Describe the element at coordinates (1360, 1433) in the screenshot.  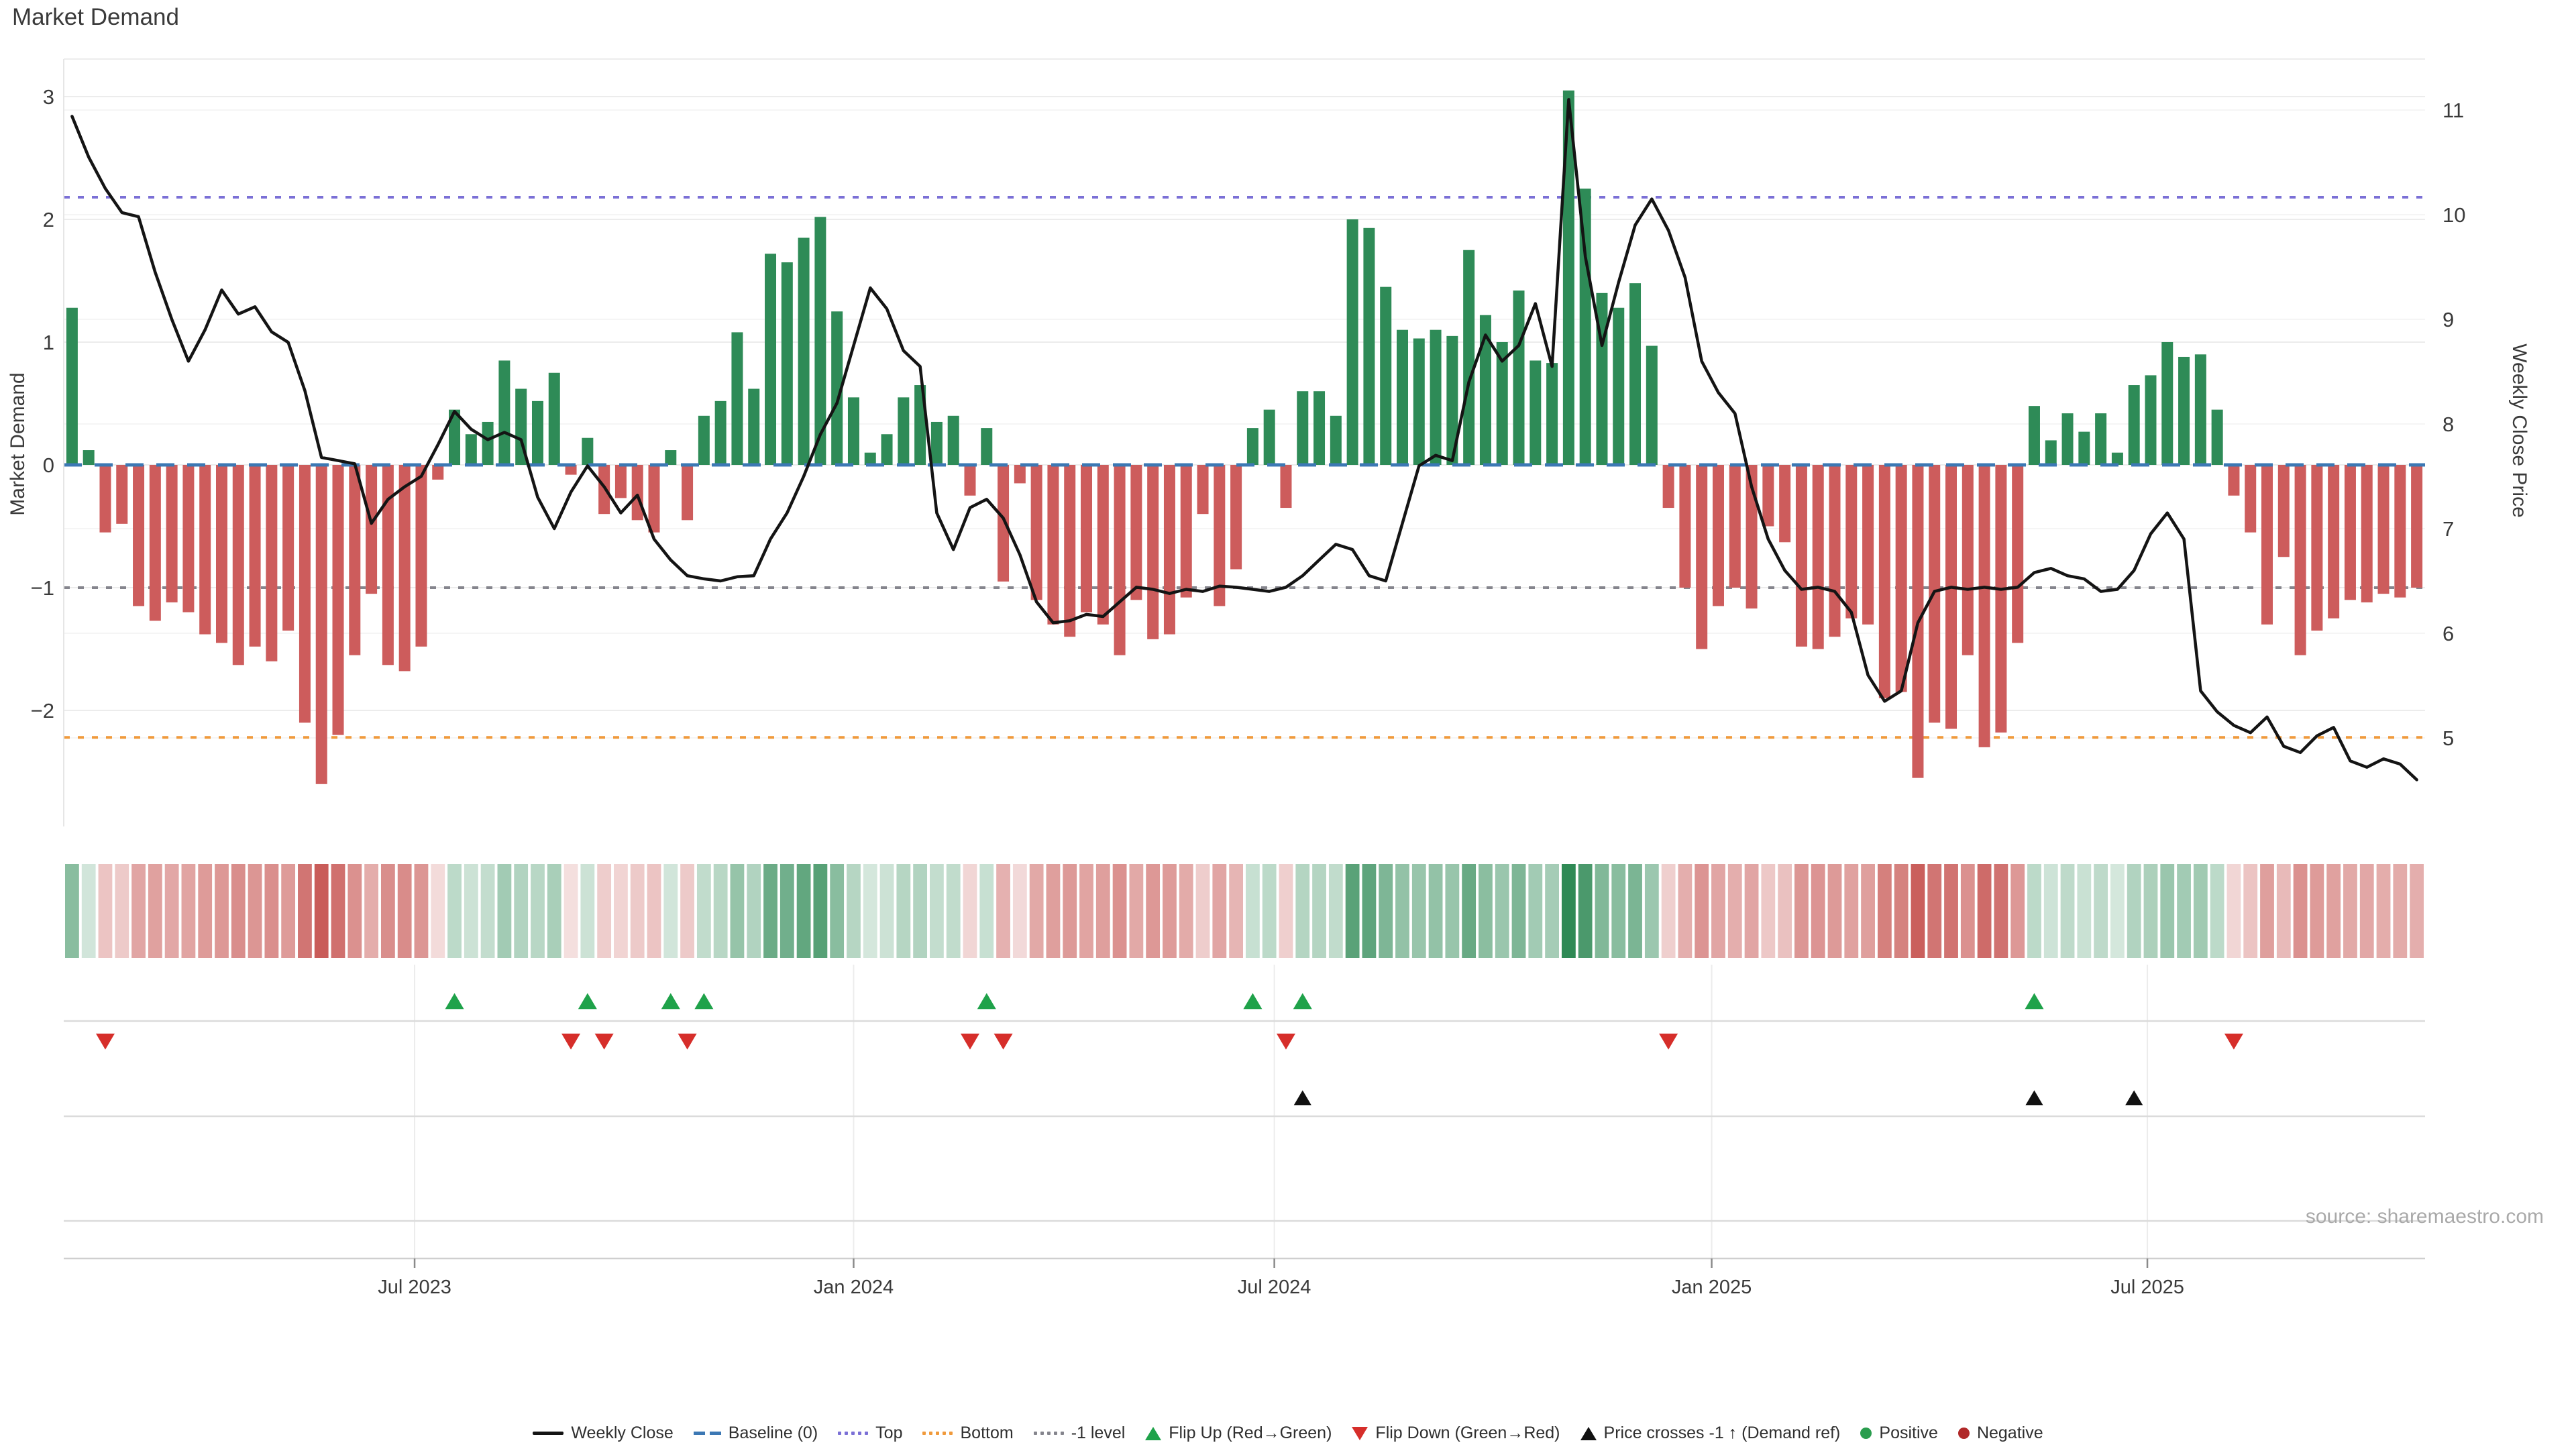
I see `legend-glyph-tri-down-icon` at that location.